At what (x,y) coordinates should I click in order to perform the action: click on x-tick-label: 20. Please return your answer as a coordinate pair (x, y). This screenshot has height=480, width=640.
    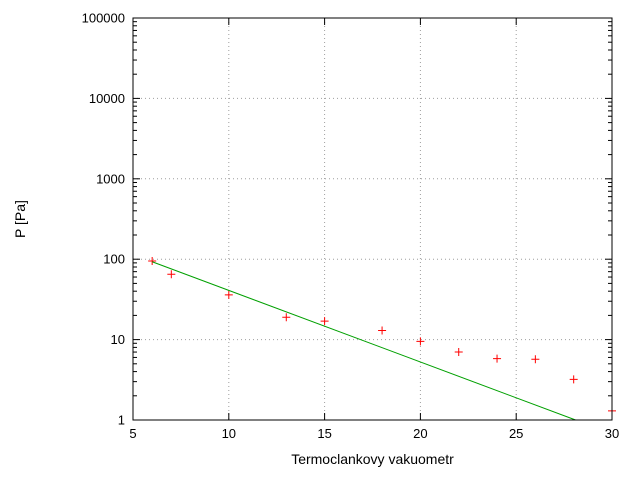
    Looking at the image, I should click on (420, 433).